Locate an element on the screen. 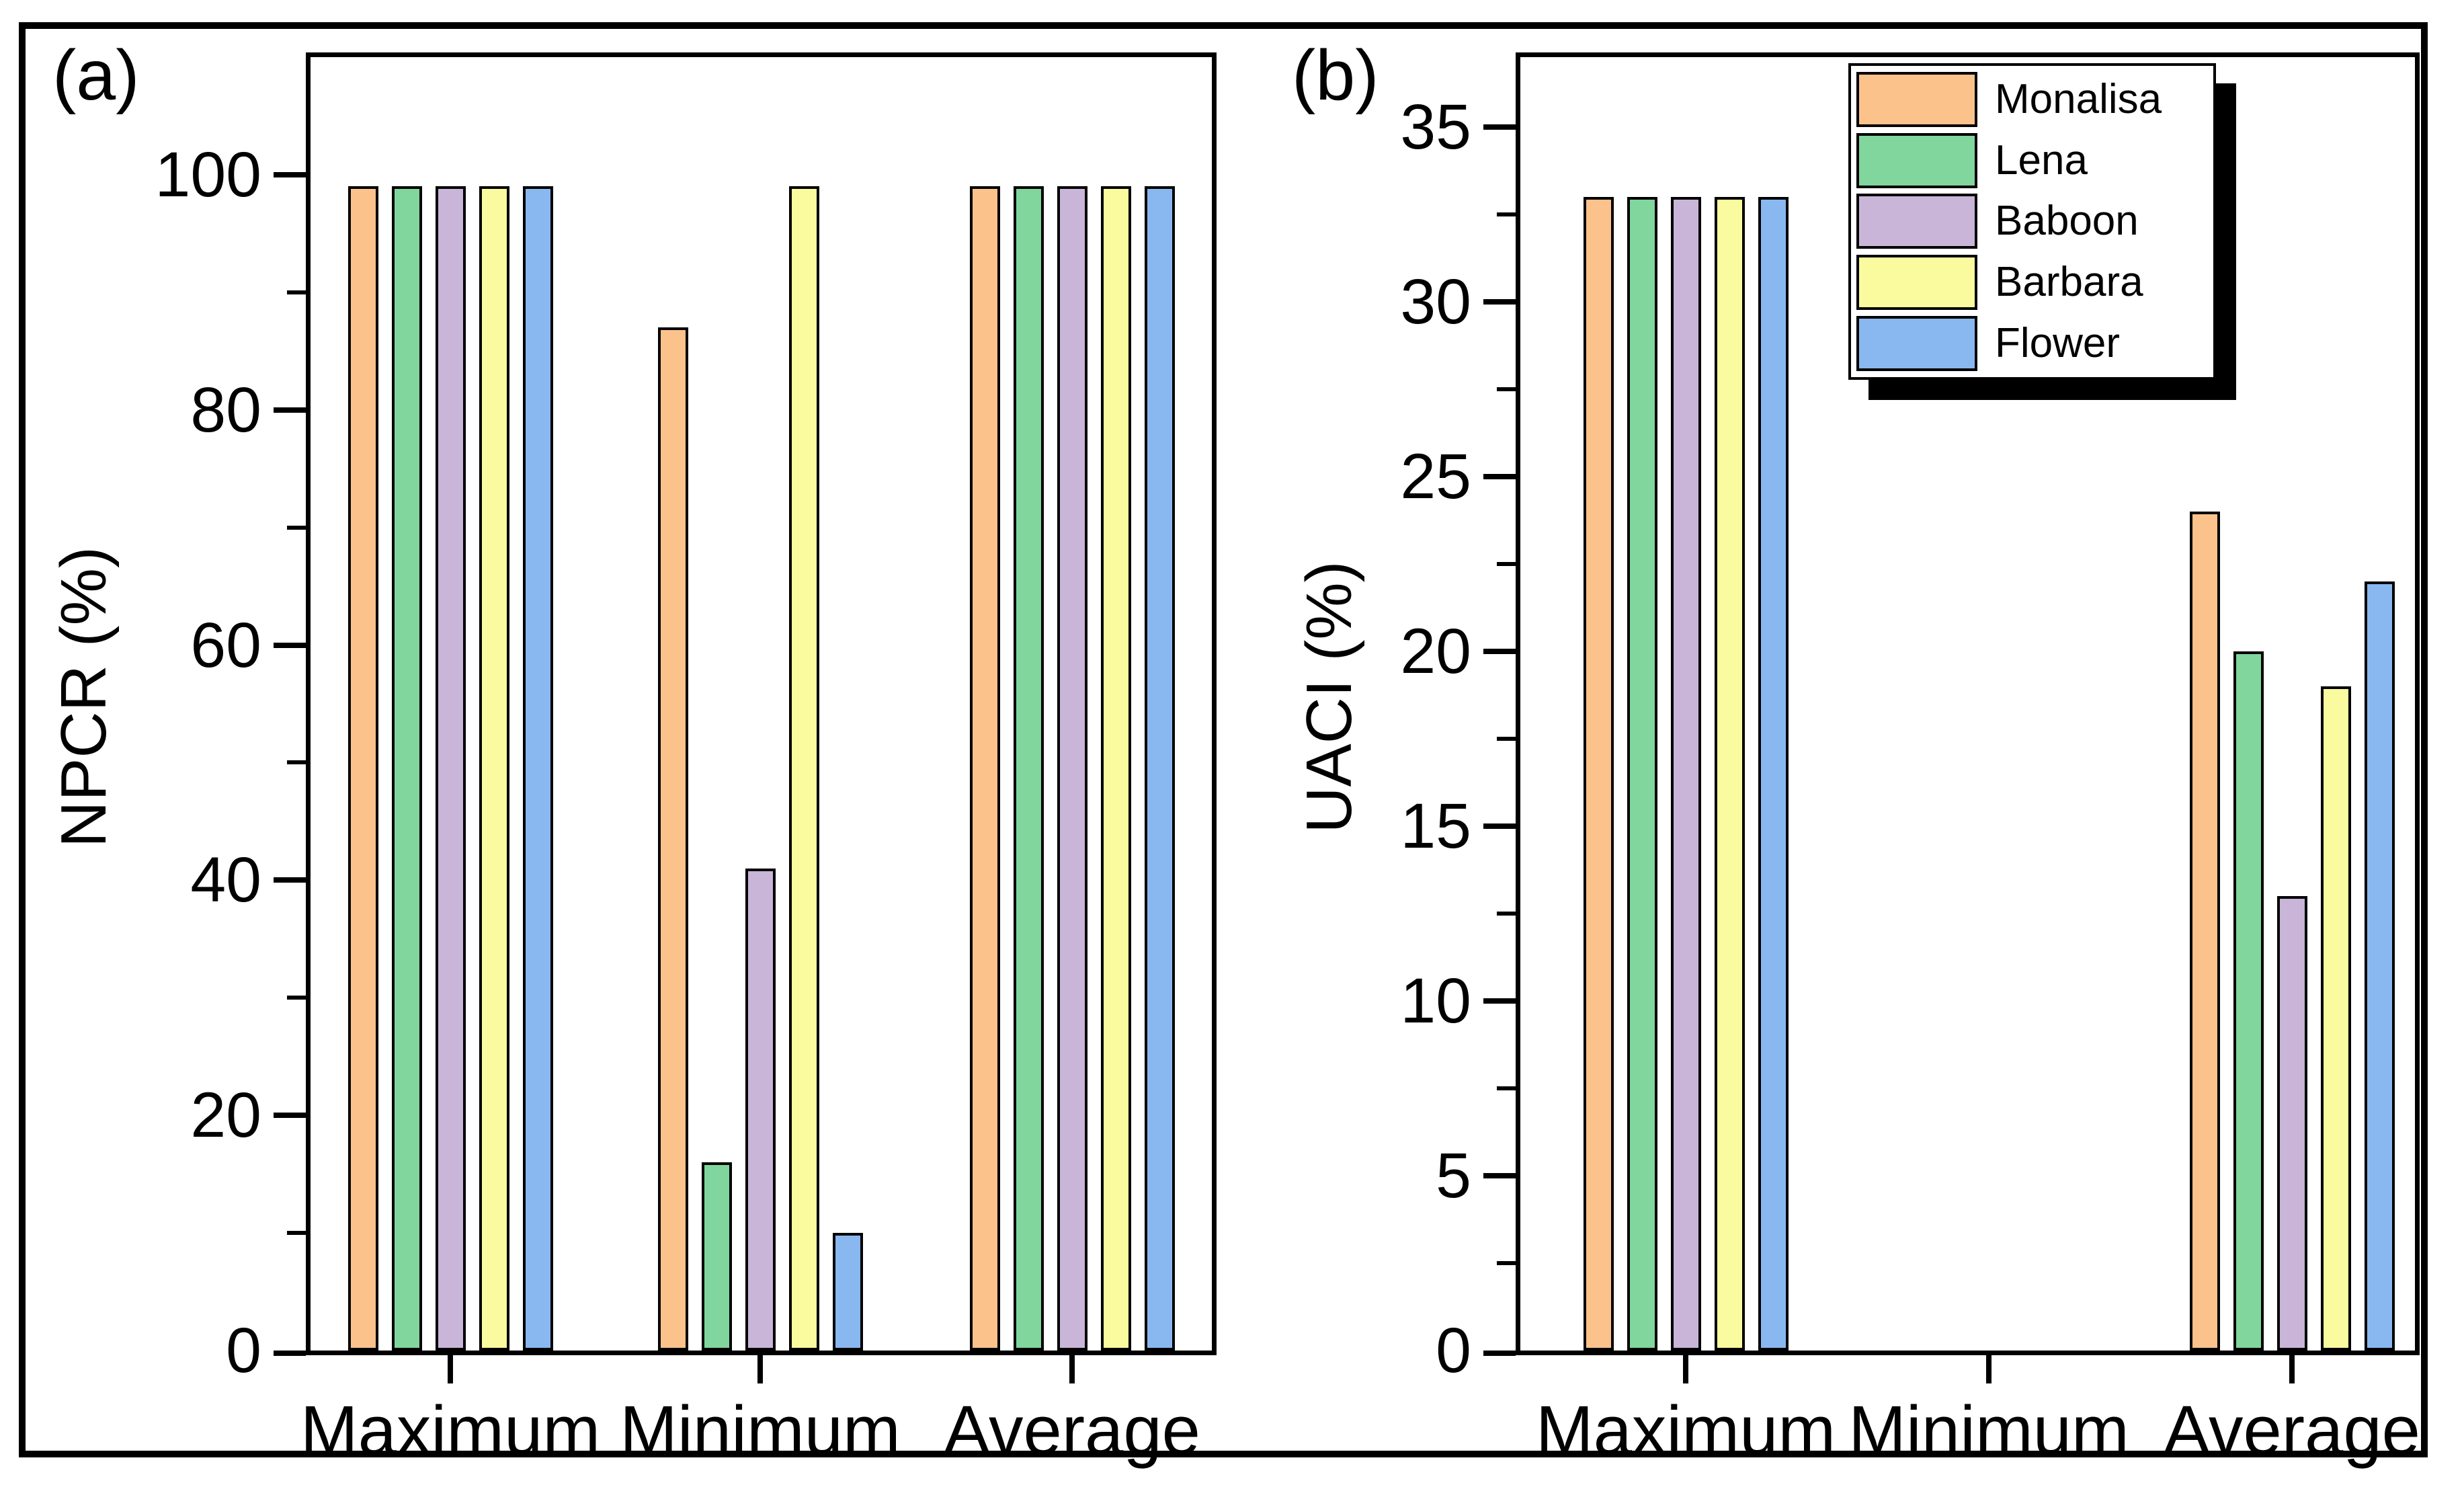 This screenshot has height=1489, width=2464. y-tick-label: 100 is located at coordinates (208, 174).